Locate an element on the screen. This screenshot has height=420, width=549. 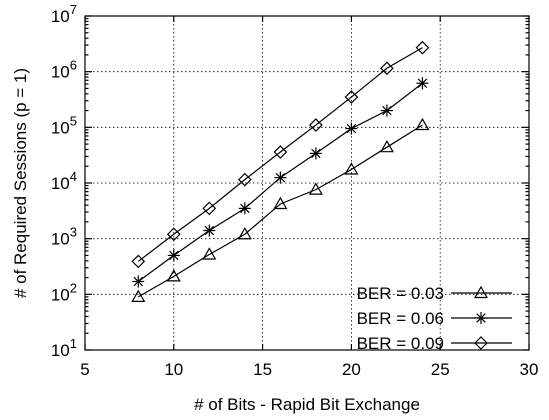
y-axis-label: # of Required Sessions (p = 1) is located at coordinates (20, 183).